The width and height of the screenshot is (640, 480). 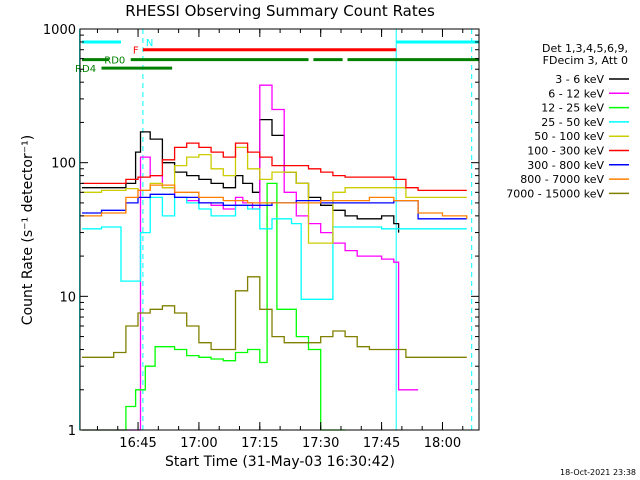 I want to click on legend-label-100-300-kev: 100 - 300 keV, so click(x=565, y=151).